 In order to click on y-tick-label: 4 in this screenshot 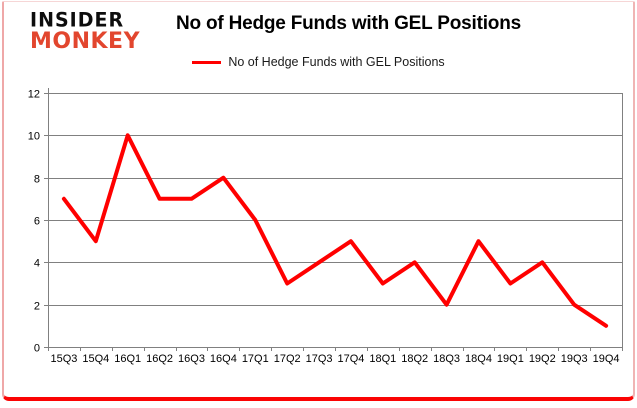, I will do `click(37, 264)`.